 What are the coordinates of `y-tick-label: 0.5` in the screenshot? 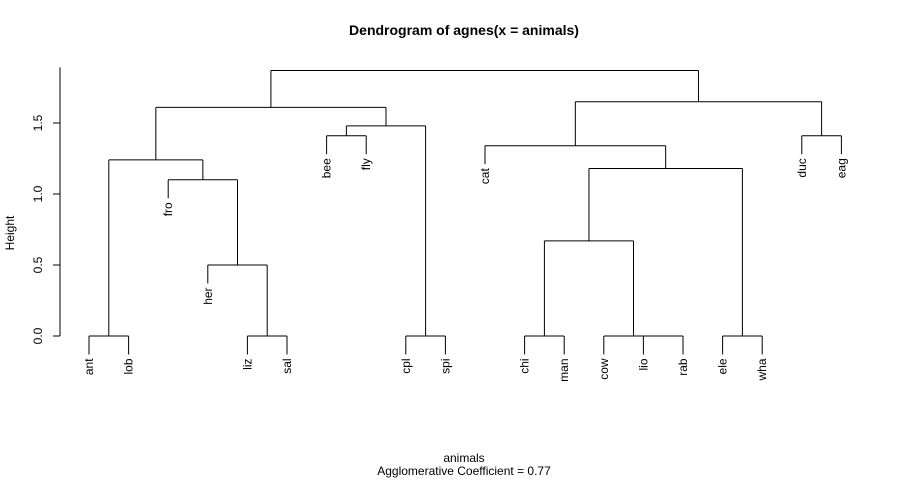 It's located at (38, 264).